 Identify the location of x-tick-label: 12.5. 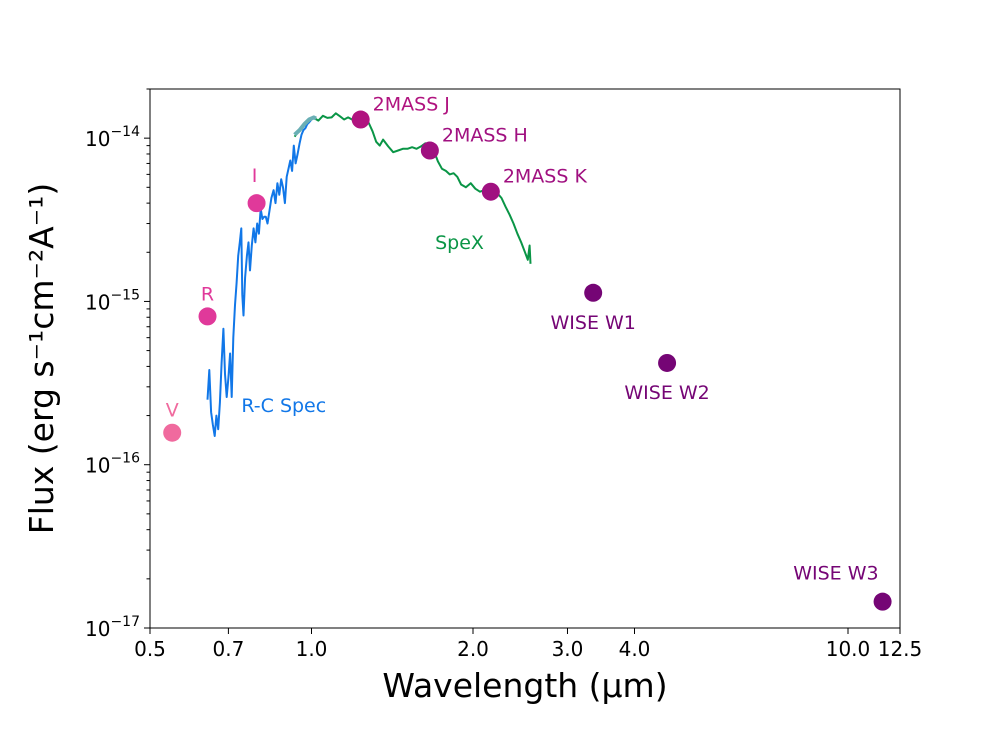
(900, 649).